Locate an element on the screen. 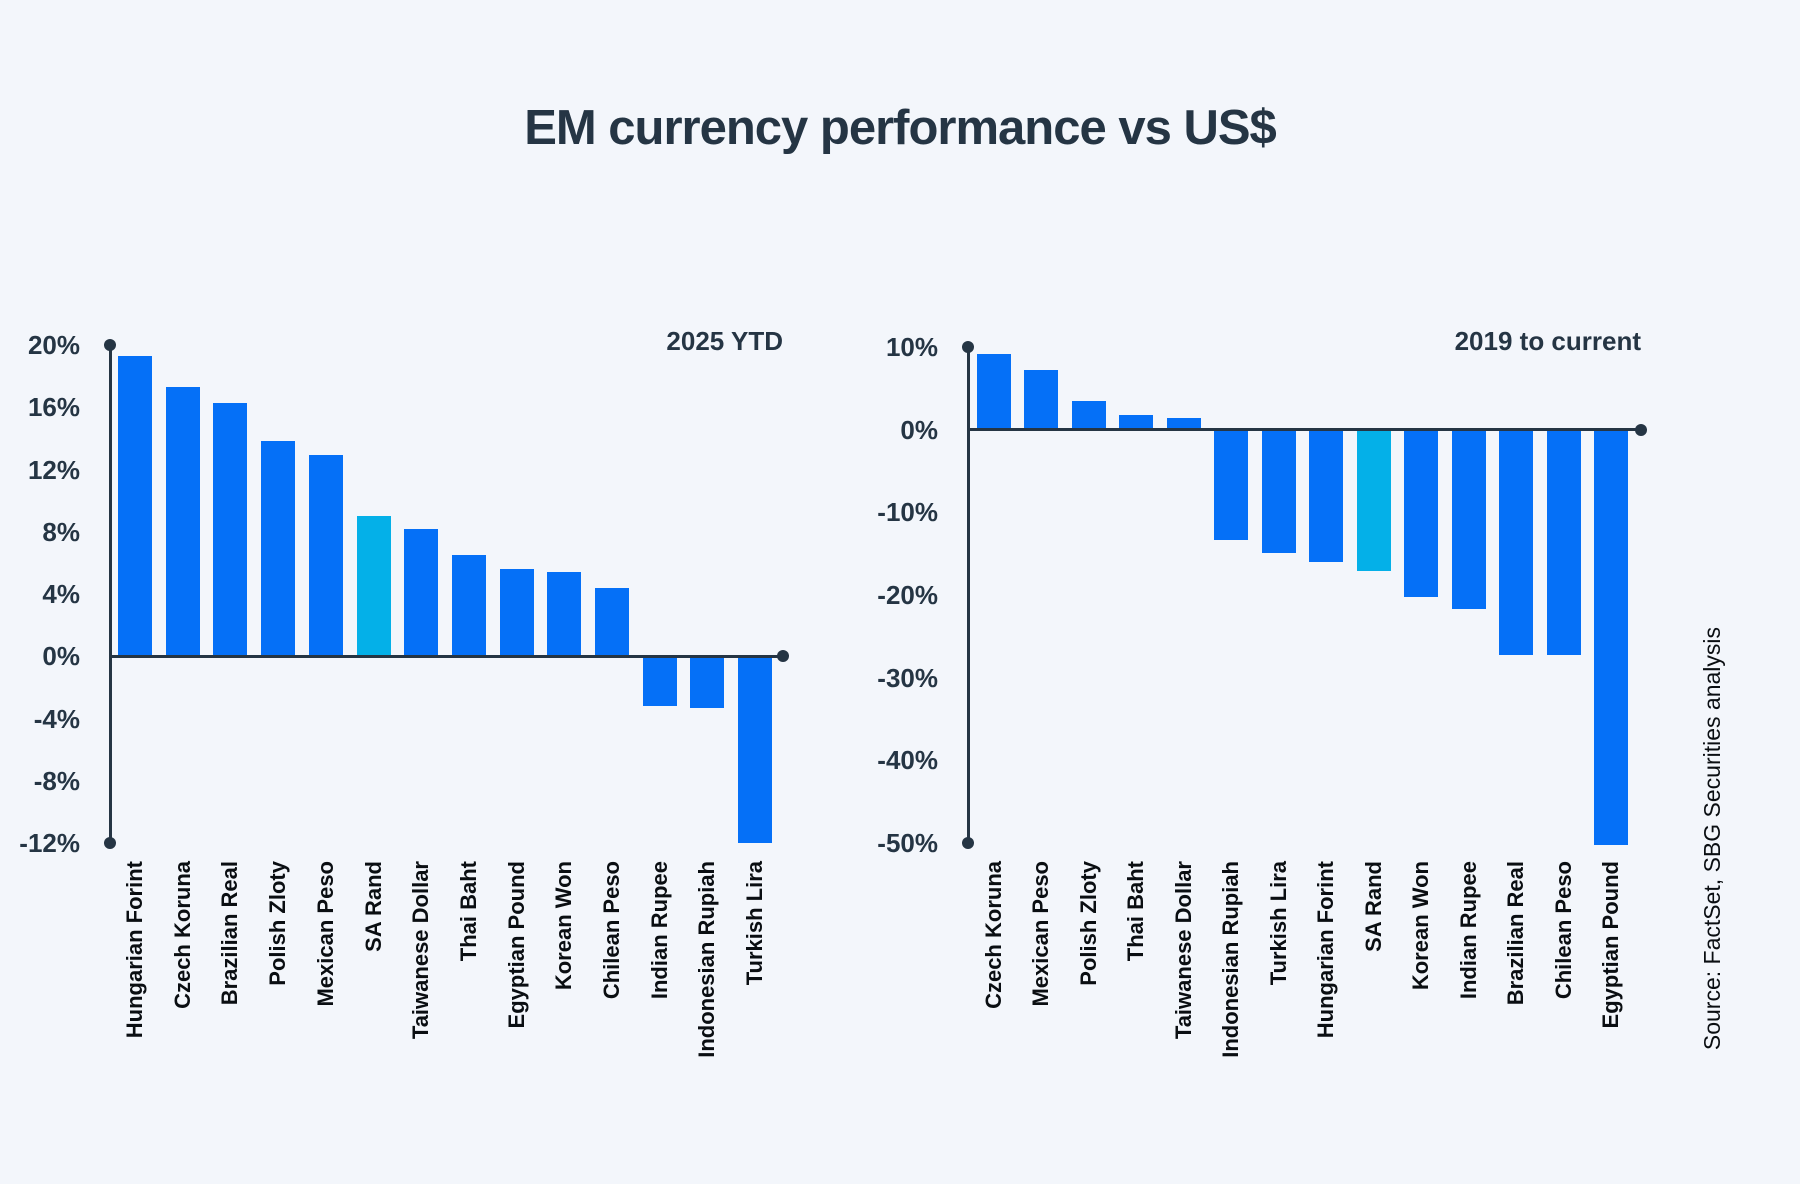 This screenshot has height=1184, width=1800. y-tick-40: -40% is located at coordinates (907, 760).